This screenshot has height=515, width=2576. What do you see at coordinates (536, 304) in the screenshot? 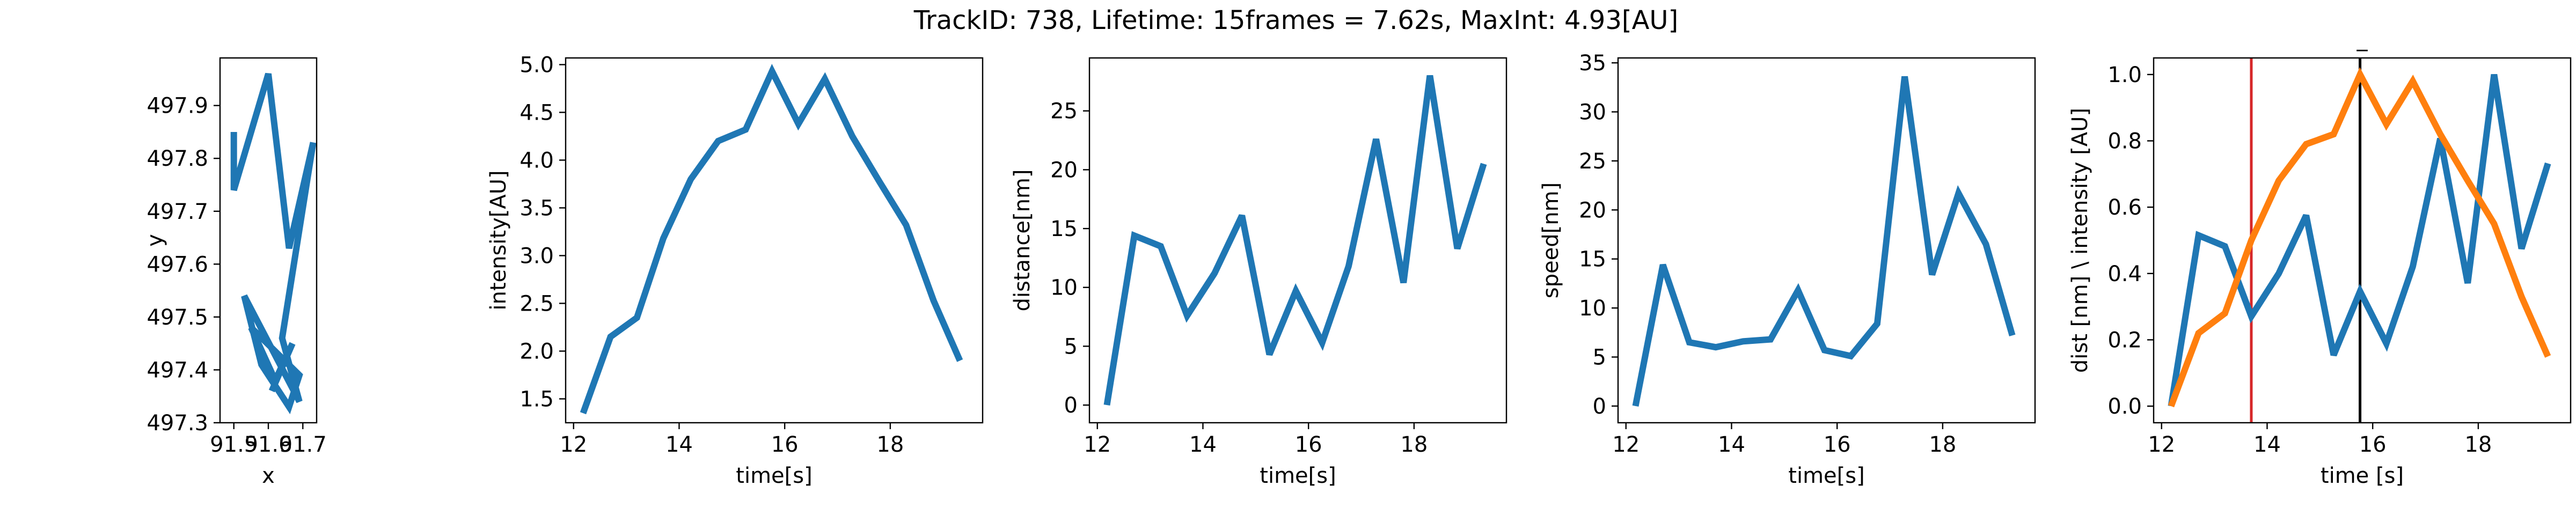
I see `y-tick-label: 2.5` at bounding box center [536, 304].